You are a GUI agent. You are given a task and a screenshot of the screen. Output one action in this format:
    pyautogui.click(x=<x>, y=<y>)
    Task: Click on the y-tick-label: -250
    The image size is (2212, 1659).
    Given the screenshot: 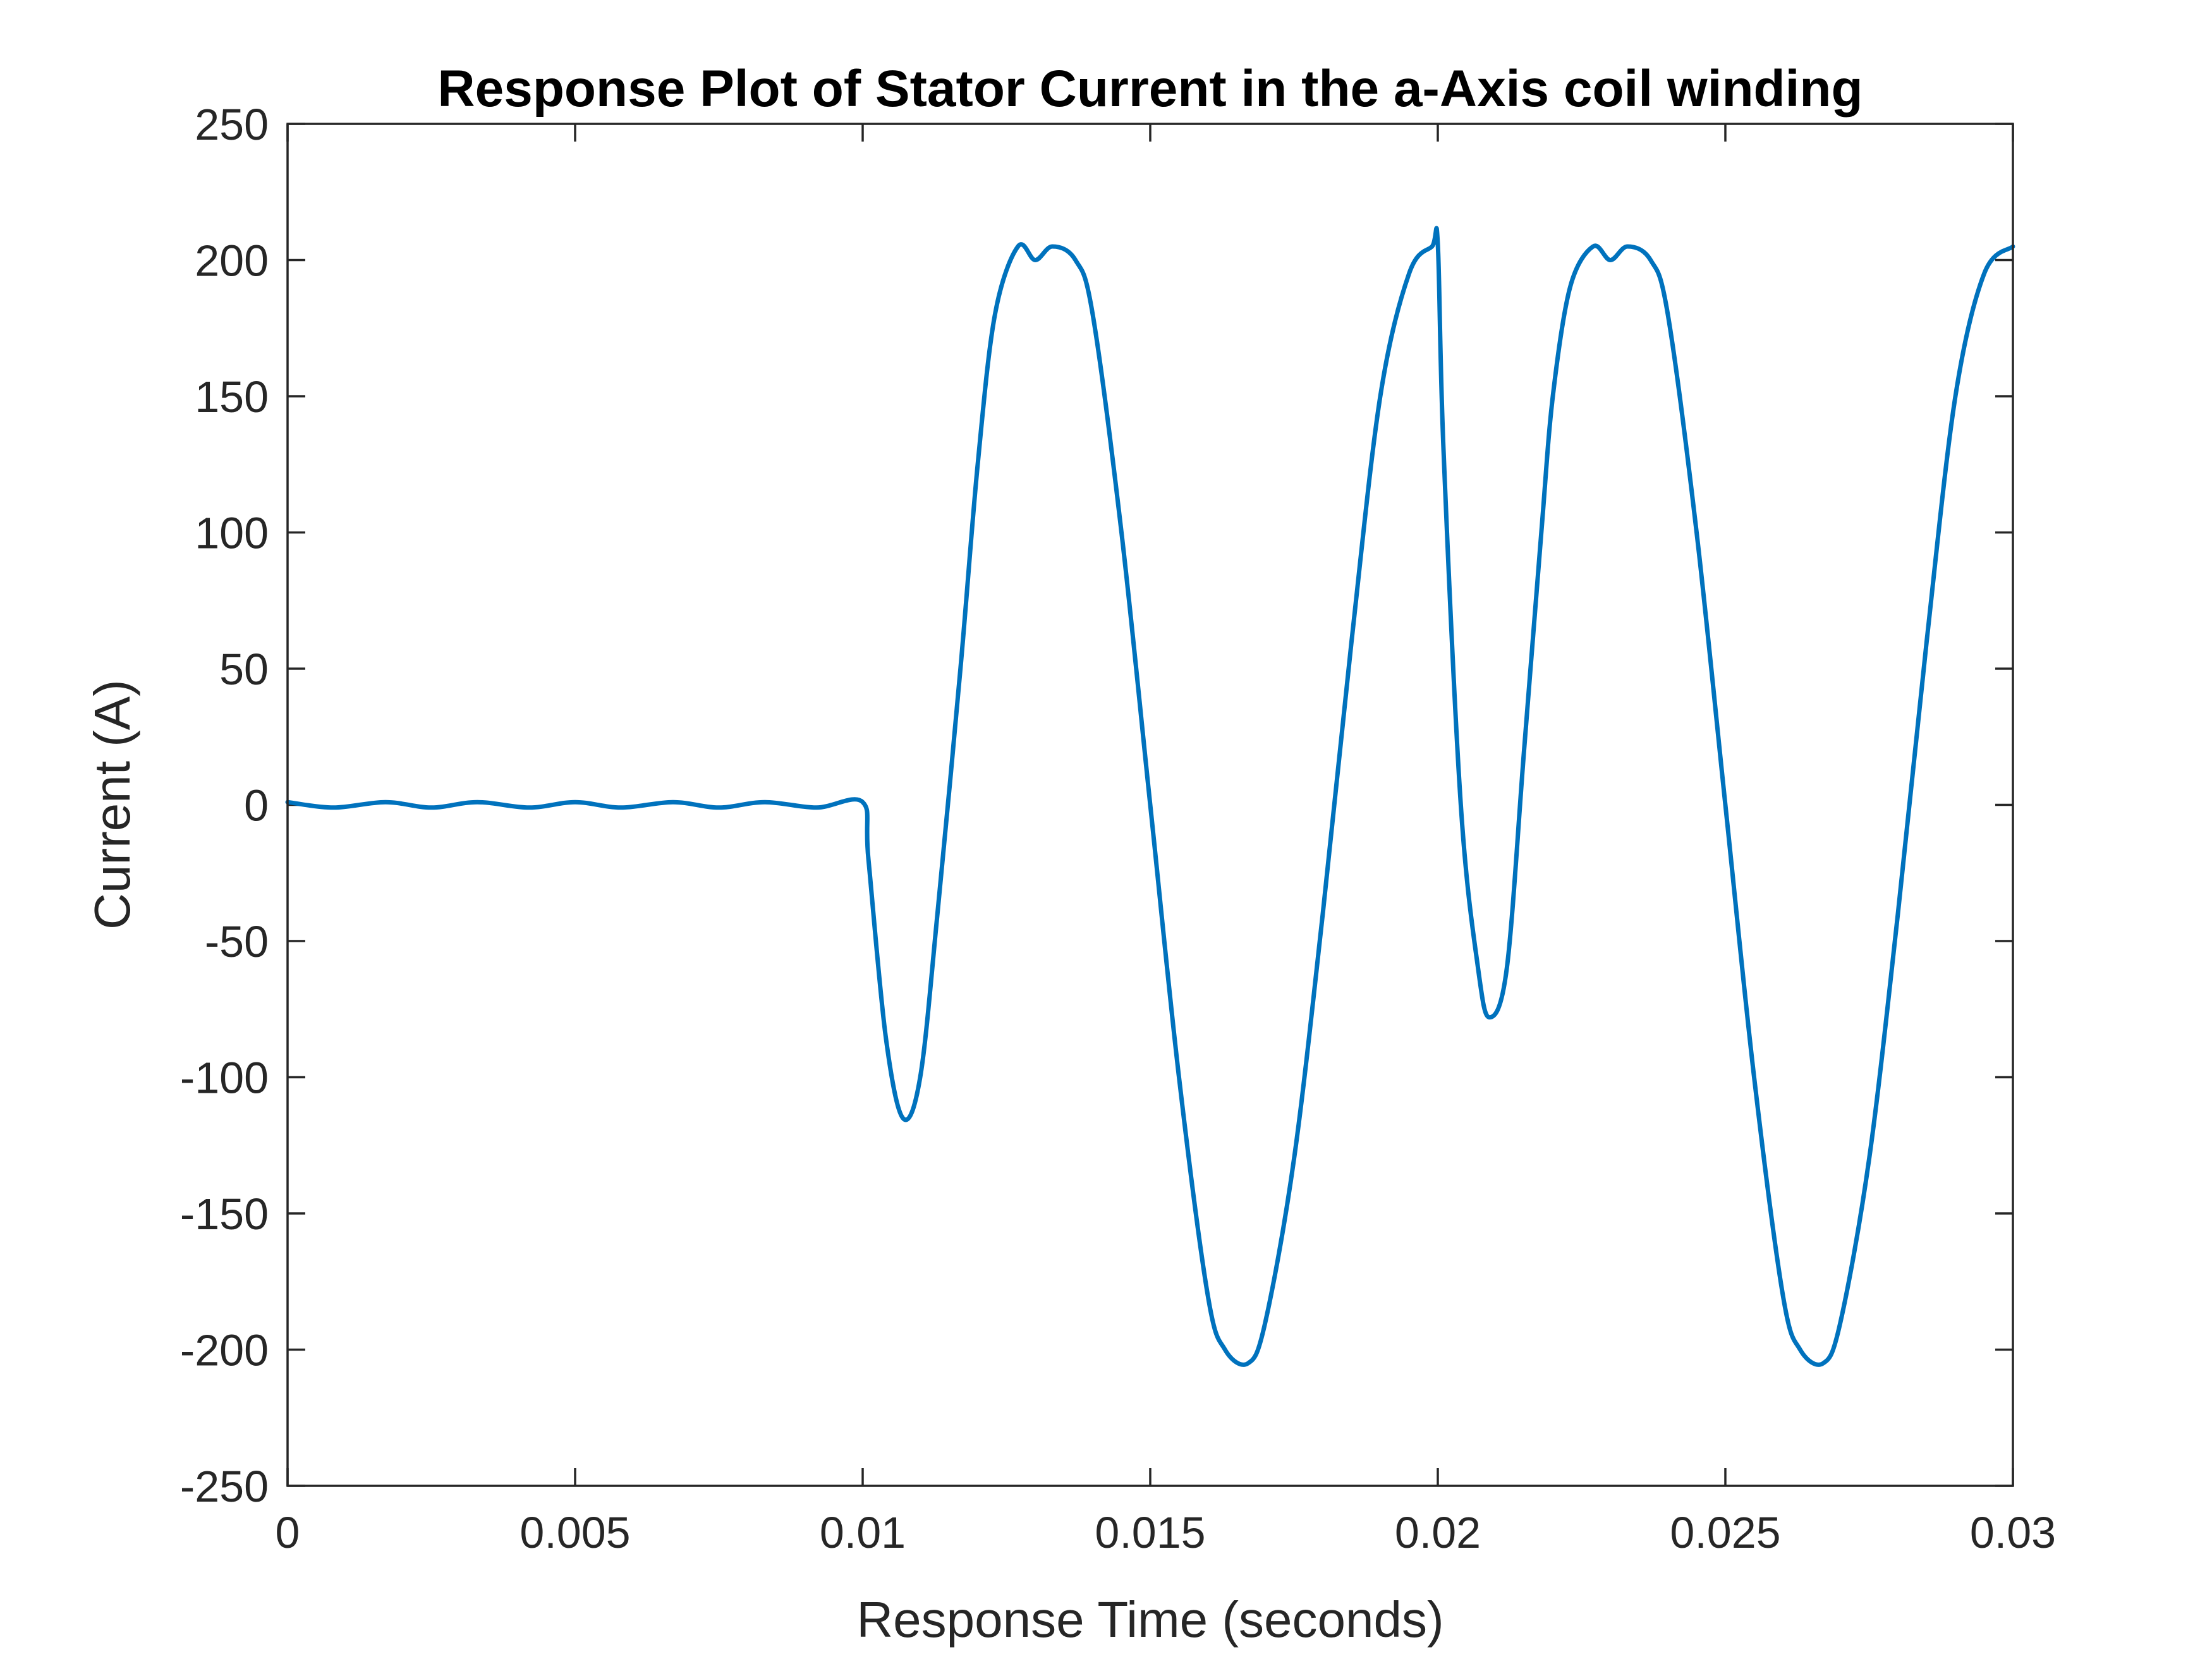 What is the action you would take?
    pyautogui.click(x=224, y=1486)
    